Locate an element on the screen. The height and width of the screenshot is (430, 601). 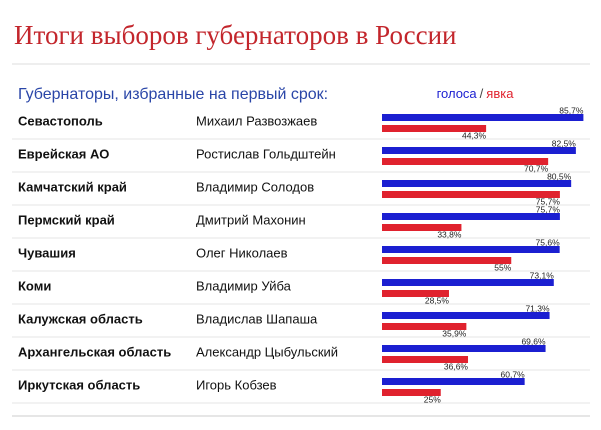
legend-entry: явка is located at coordinates (500, 93).